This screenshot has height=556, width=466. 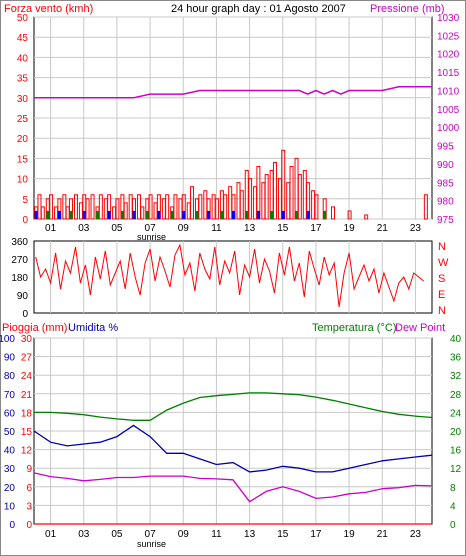 I want to click on wind-y-tick-label: 0, so click(x=25, y=220).